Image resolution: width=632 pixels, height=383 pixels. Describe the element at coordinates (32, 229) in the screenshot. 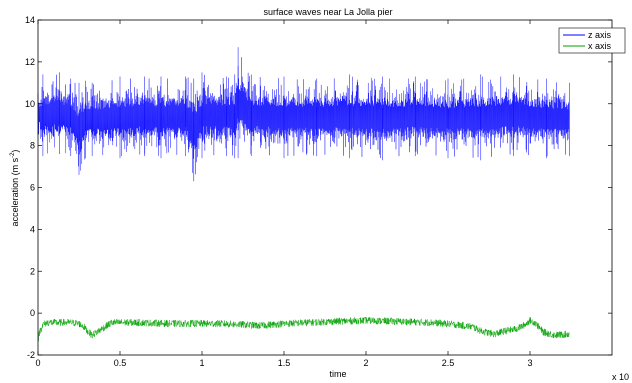

I see `y-tick-label: 4` at that location.